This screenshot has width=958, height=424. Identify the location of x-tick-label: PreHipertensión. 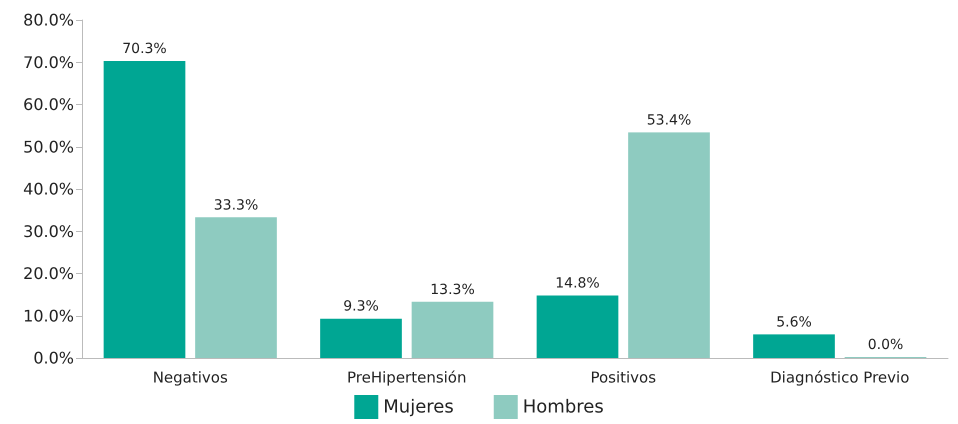
(406, 377).